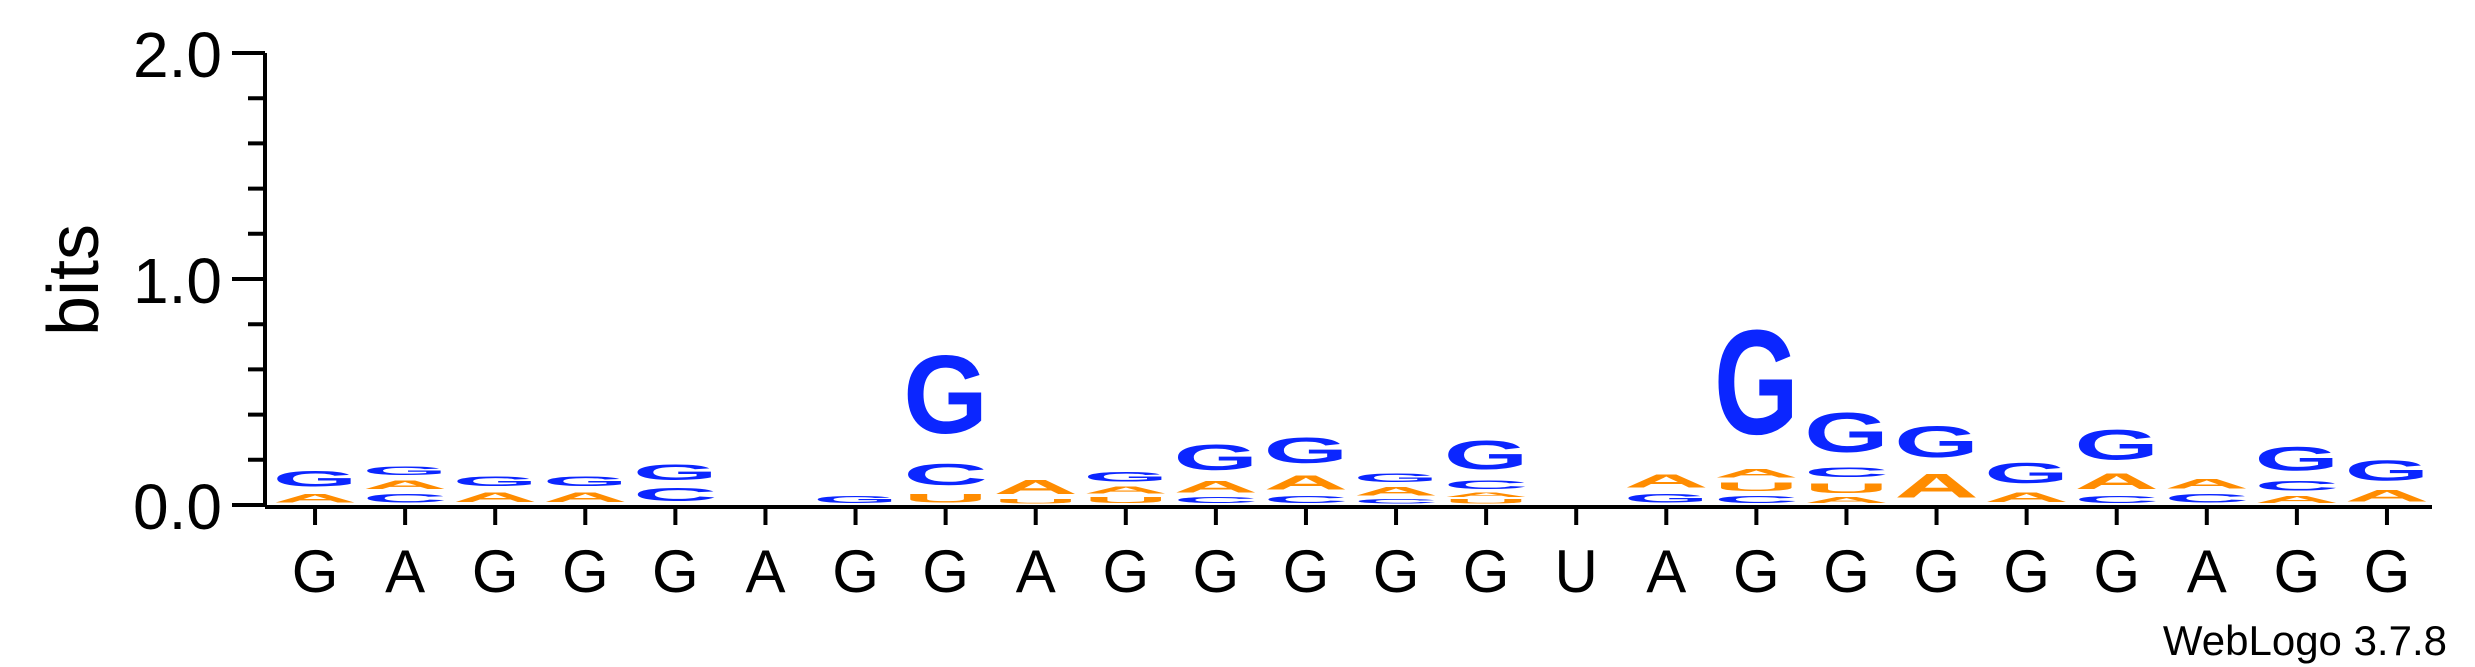  I want to click on y-tick-label: 2.0, so click(177, 55).